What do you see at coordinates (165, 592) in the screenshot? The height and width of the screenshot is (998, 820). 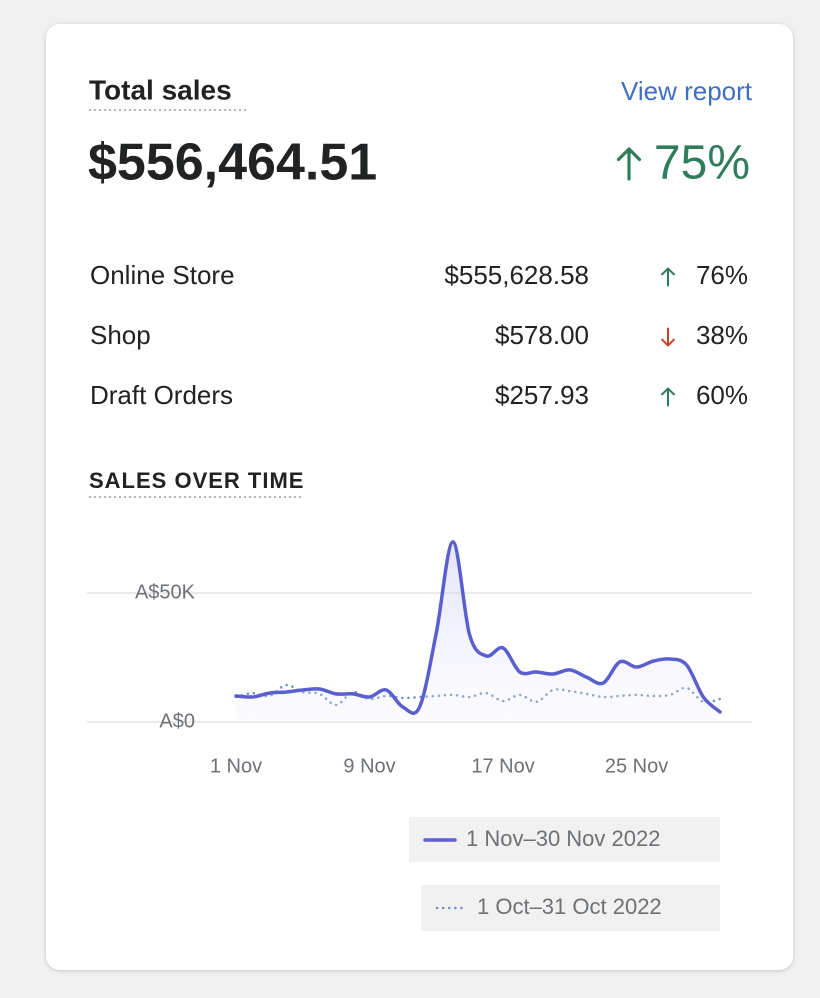 I see `y-tick-label: A$50K` at bounding box center [165, 592].